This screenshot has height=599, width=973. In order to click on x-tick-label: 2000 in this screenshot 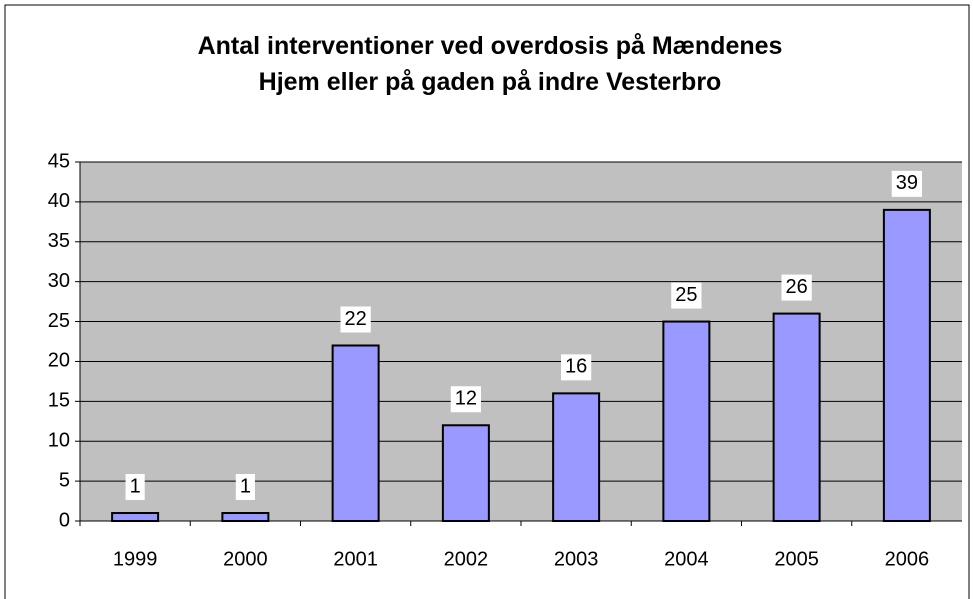, I will do `click(245, 559)`.